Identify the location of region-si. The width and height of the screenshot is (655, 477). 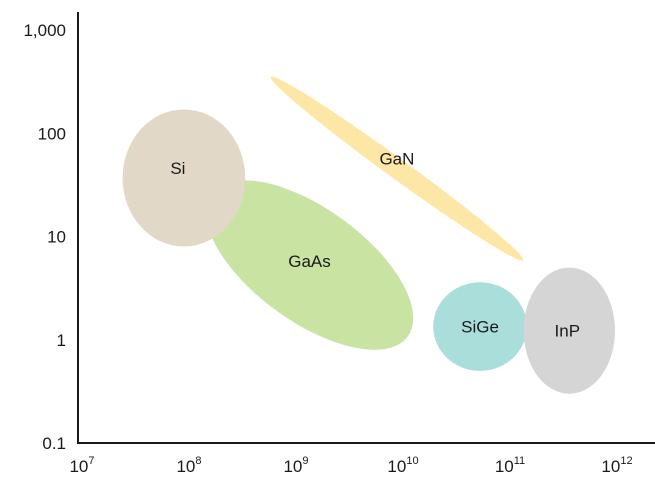
(184, 178).